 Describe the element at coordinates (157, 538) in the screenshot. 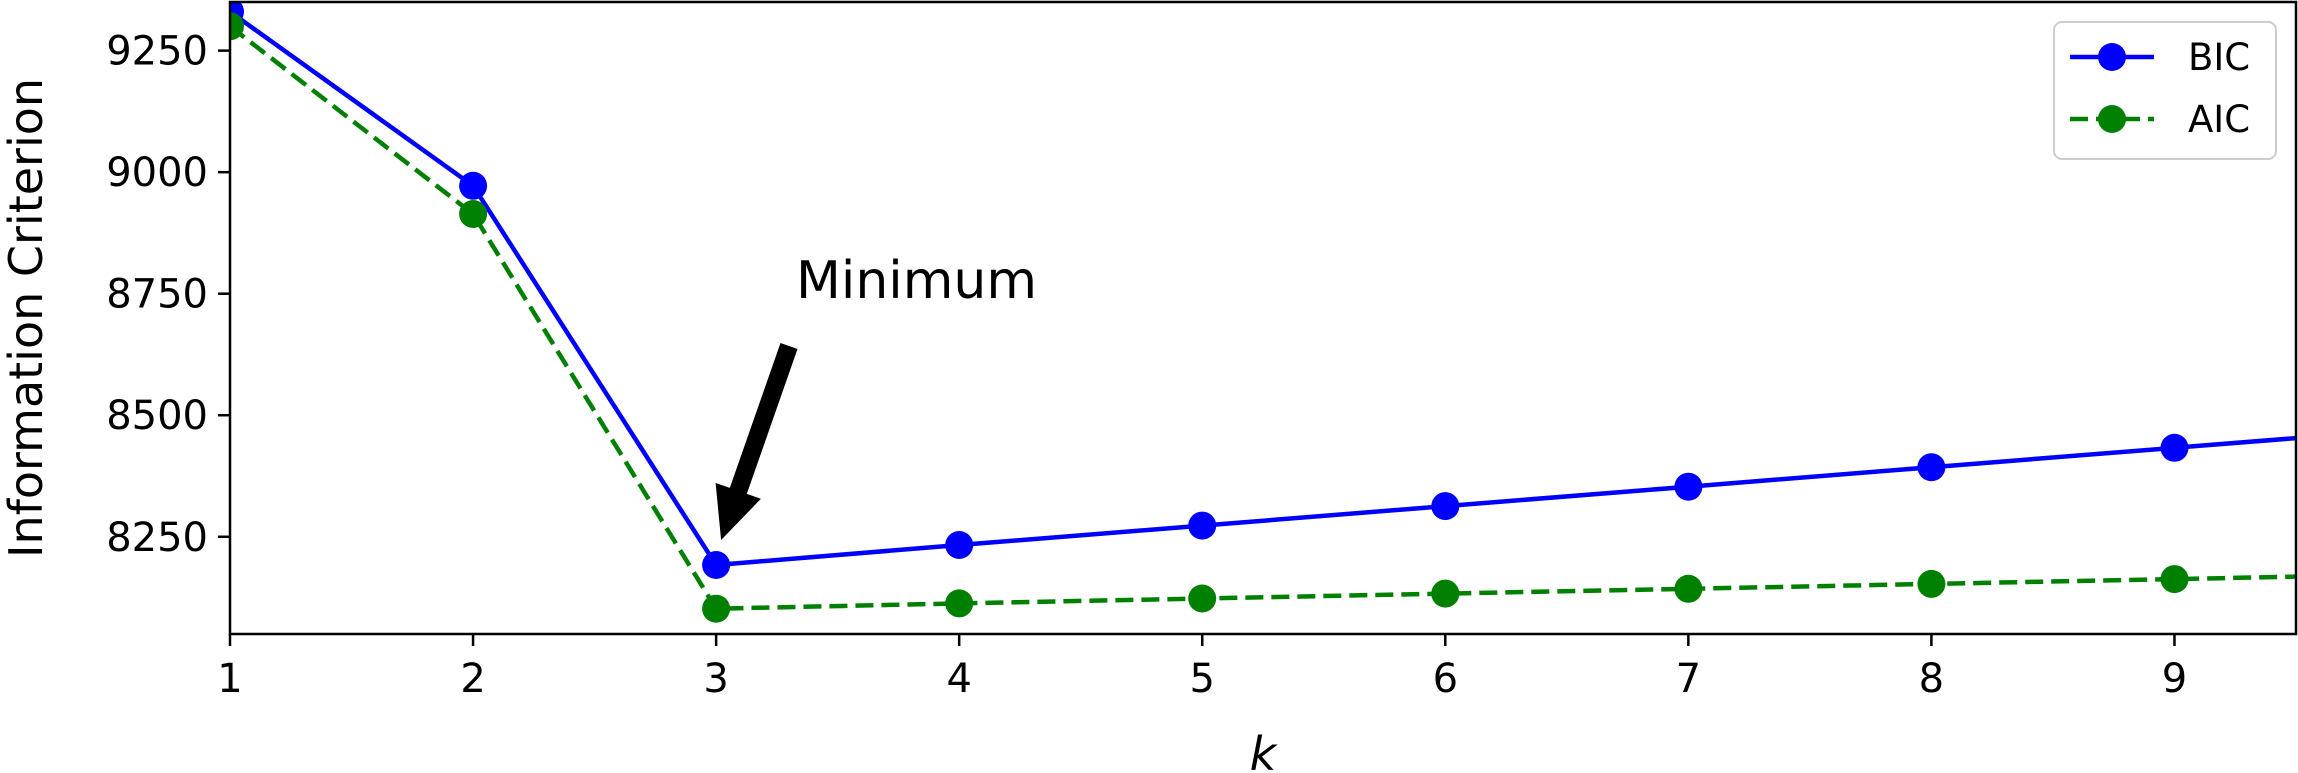

I see `y-tick-label: 8250` at that location.